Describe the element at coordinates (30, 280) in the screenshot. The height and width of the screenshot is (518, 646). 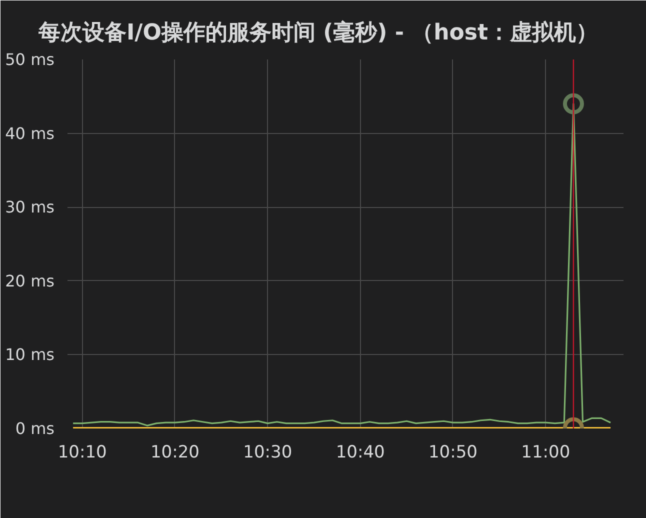
I see `y-tick-label: 20 ms` at that location.